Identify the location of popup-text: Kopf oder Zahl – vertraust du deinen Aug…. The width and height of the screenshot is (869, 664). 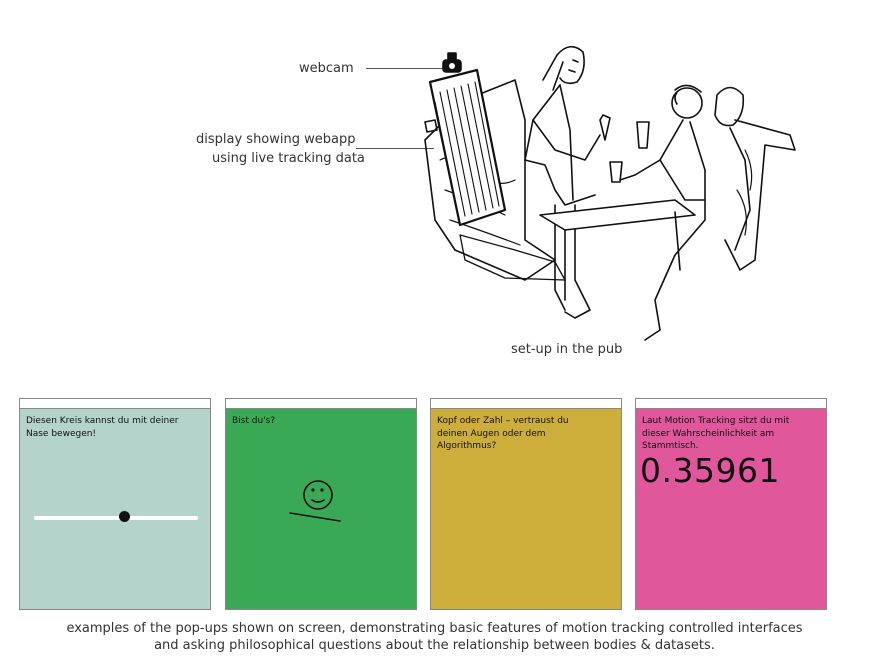
(503, 433).